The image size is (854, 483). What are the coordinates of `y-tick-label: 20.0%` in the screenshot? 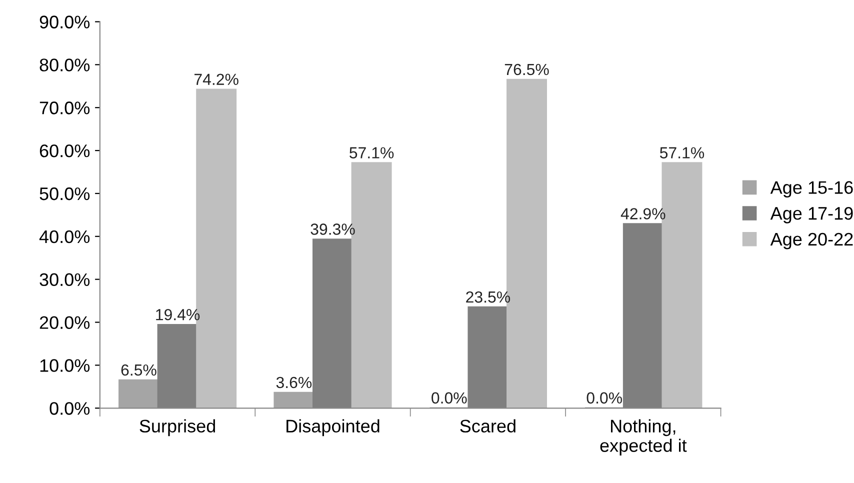 It's located at (65, 322).